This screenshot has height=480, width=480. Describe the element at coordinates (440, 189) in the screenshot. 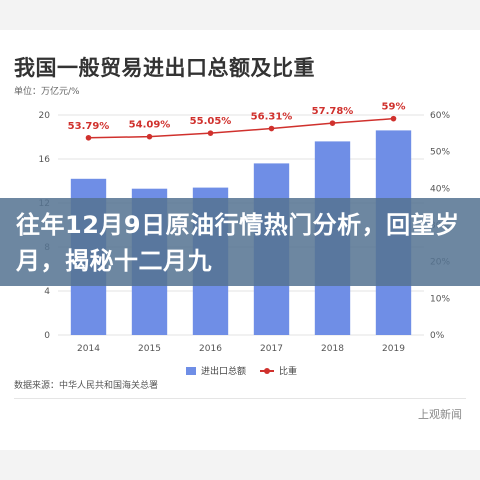

I see `y-right-tick-label: 40%` at that location.